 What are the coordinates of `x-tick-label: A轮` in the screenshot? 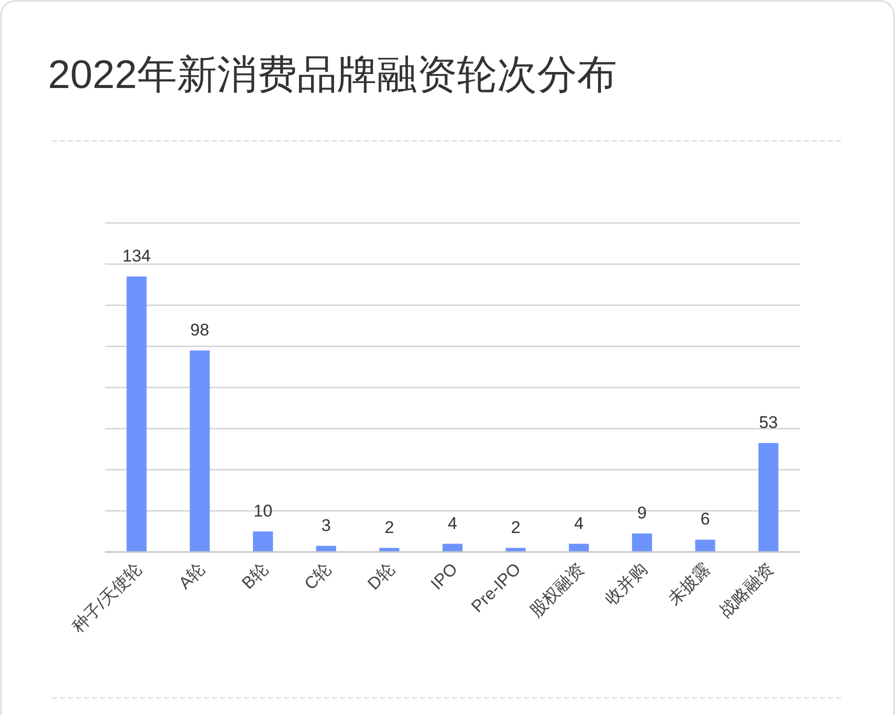 It's located at (192, 576).